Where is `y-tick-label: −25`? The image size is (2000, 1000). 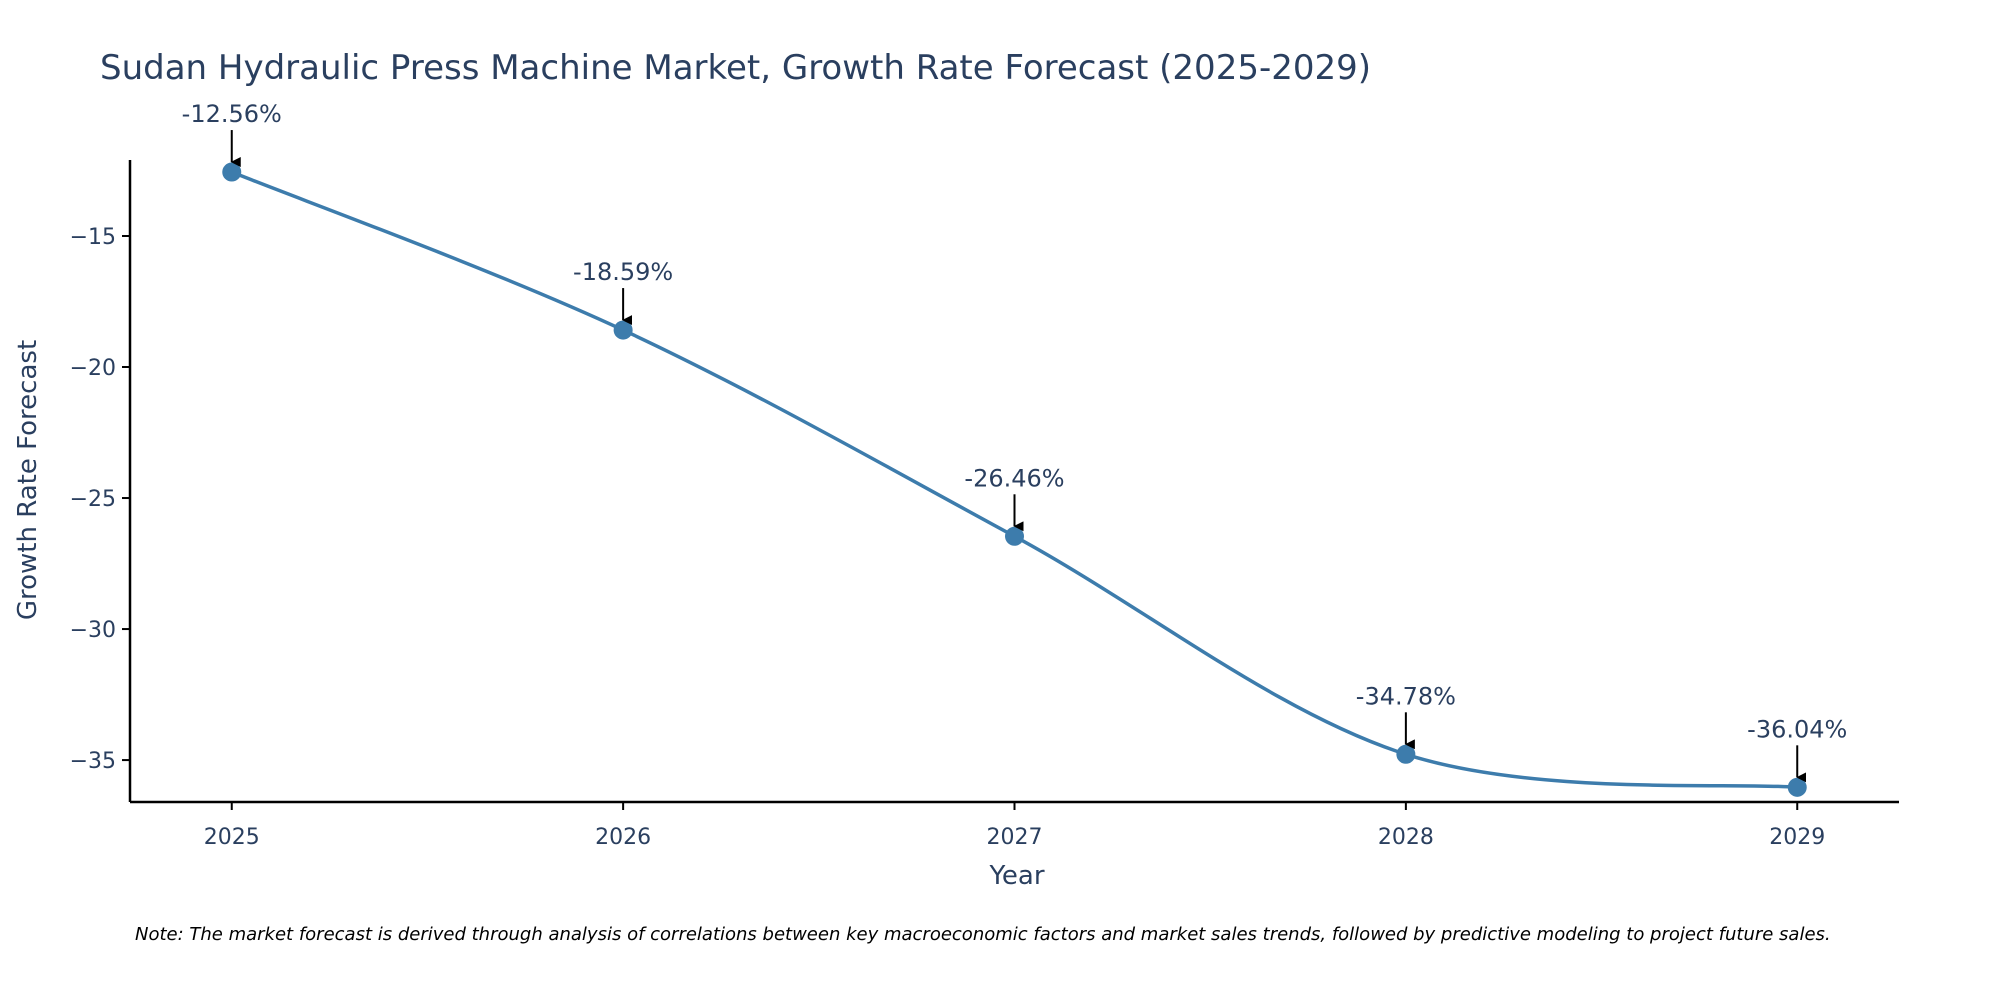
y-tick-label: −25 is located at coordinates (93, 499).